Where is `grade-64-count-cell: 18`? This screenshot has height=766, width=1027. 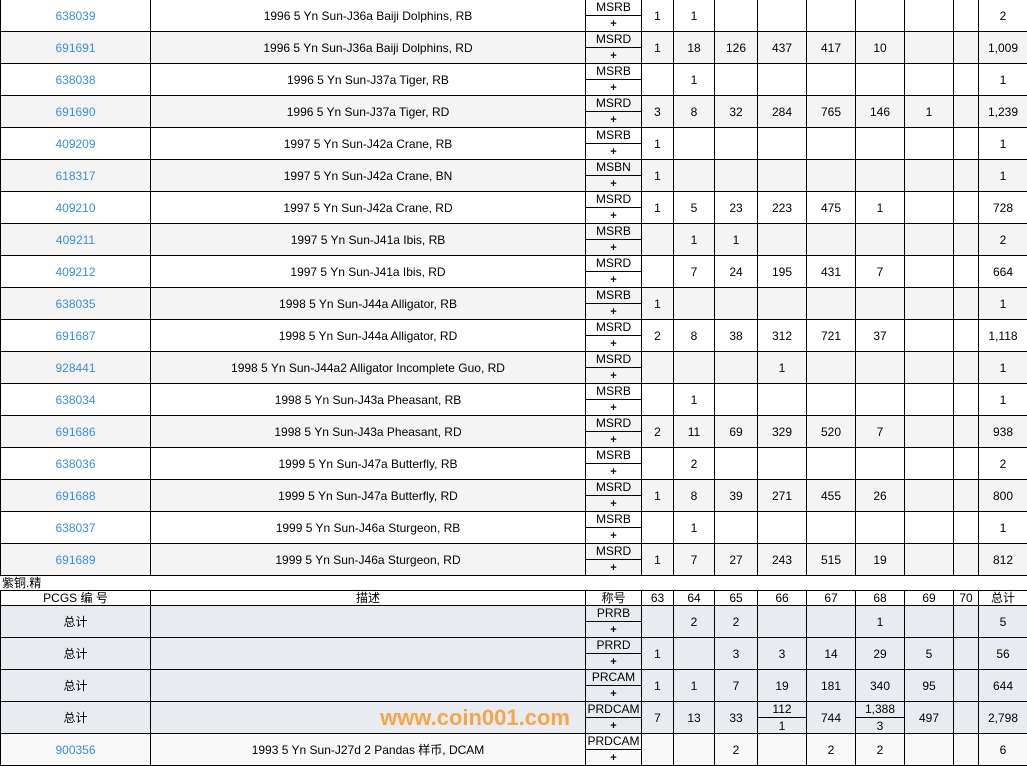
grade-64-count-cell: 18 is located at coordinates (694, 47).